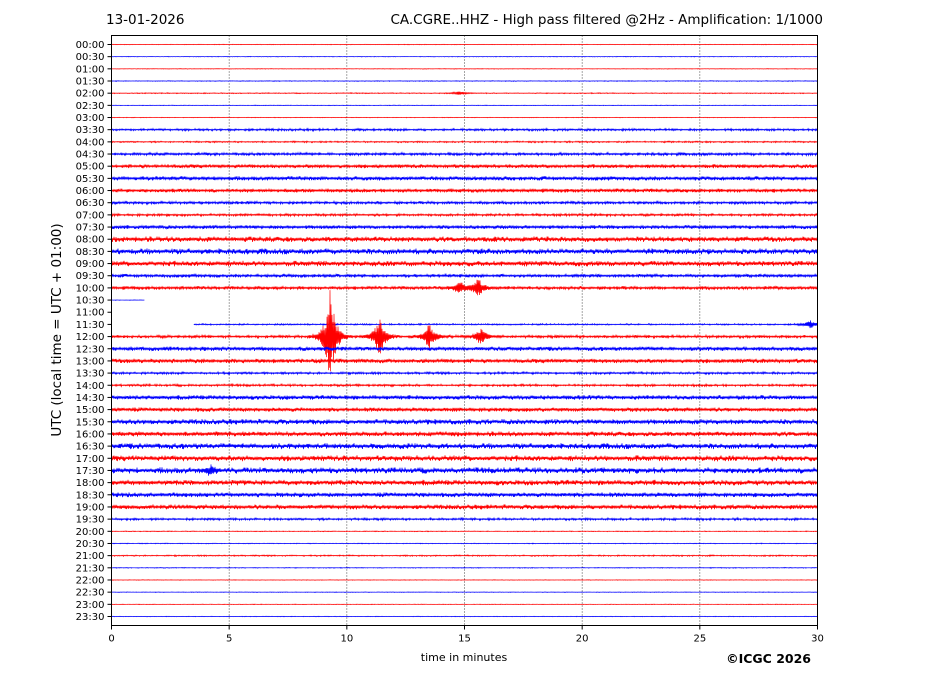 This screenshot has width=927, height=696. Describe the element at coordinates (90, 374) in the screenshot. I see `y-tick-label: 13:30` at that location.